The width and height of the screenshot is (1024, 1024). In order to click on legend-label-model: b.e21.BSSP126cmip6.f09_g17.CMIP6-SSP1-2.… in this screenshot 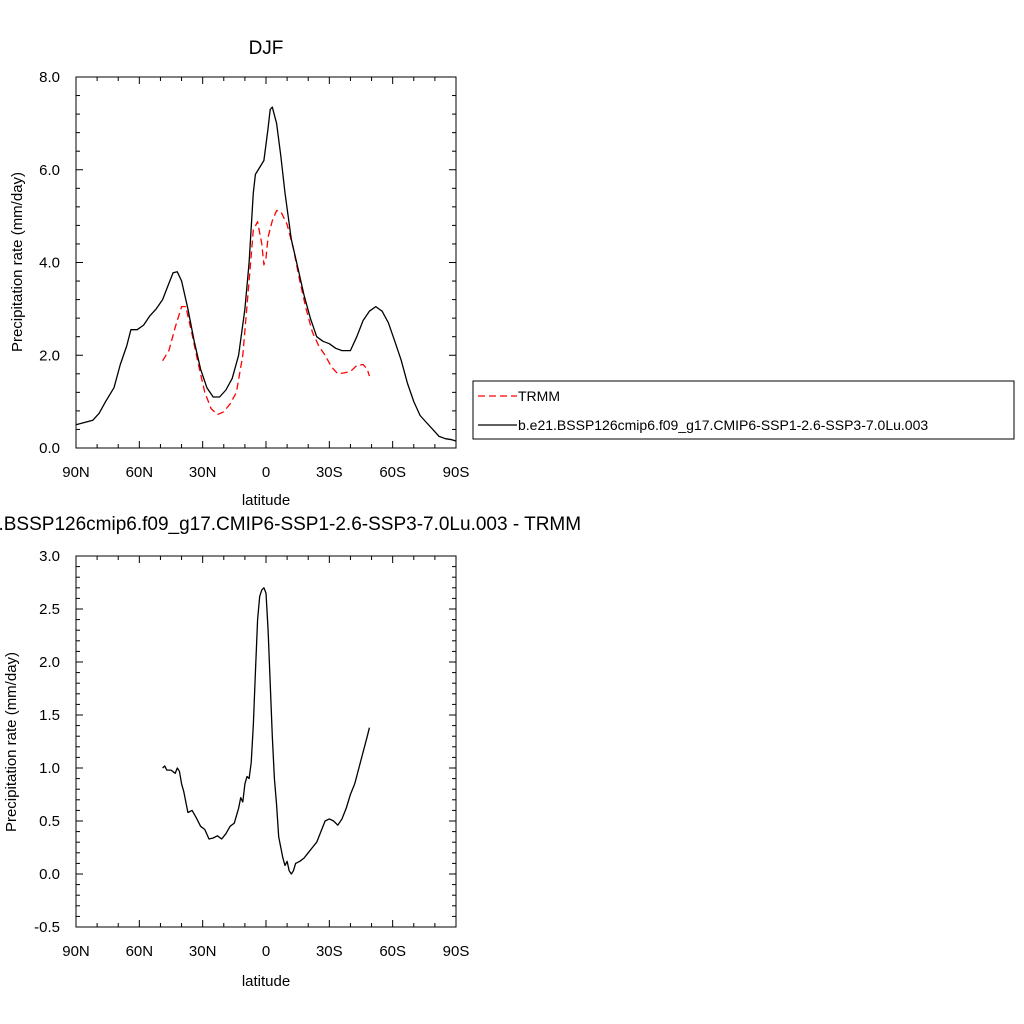, I will do `click(723, 425)`.